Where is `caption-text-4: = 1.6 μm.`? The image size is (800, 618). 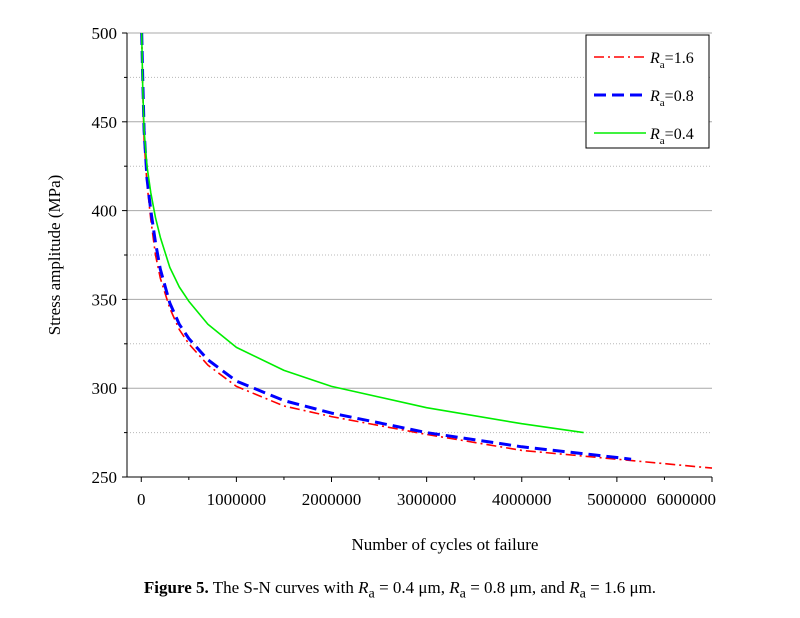
caption-text-4: = 1.6 μm. is located at coordinates (621, 587).